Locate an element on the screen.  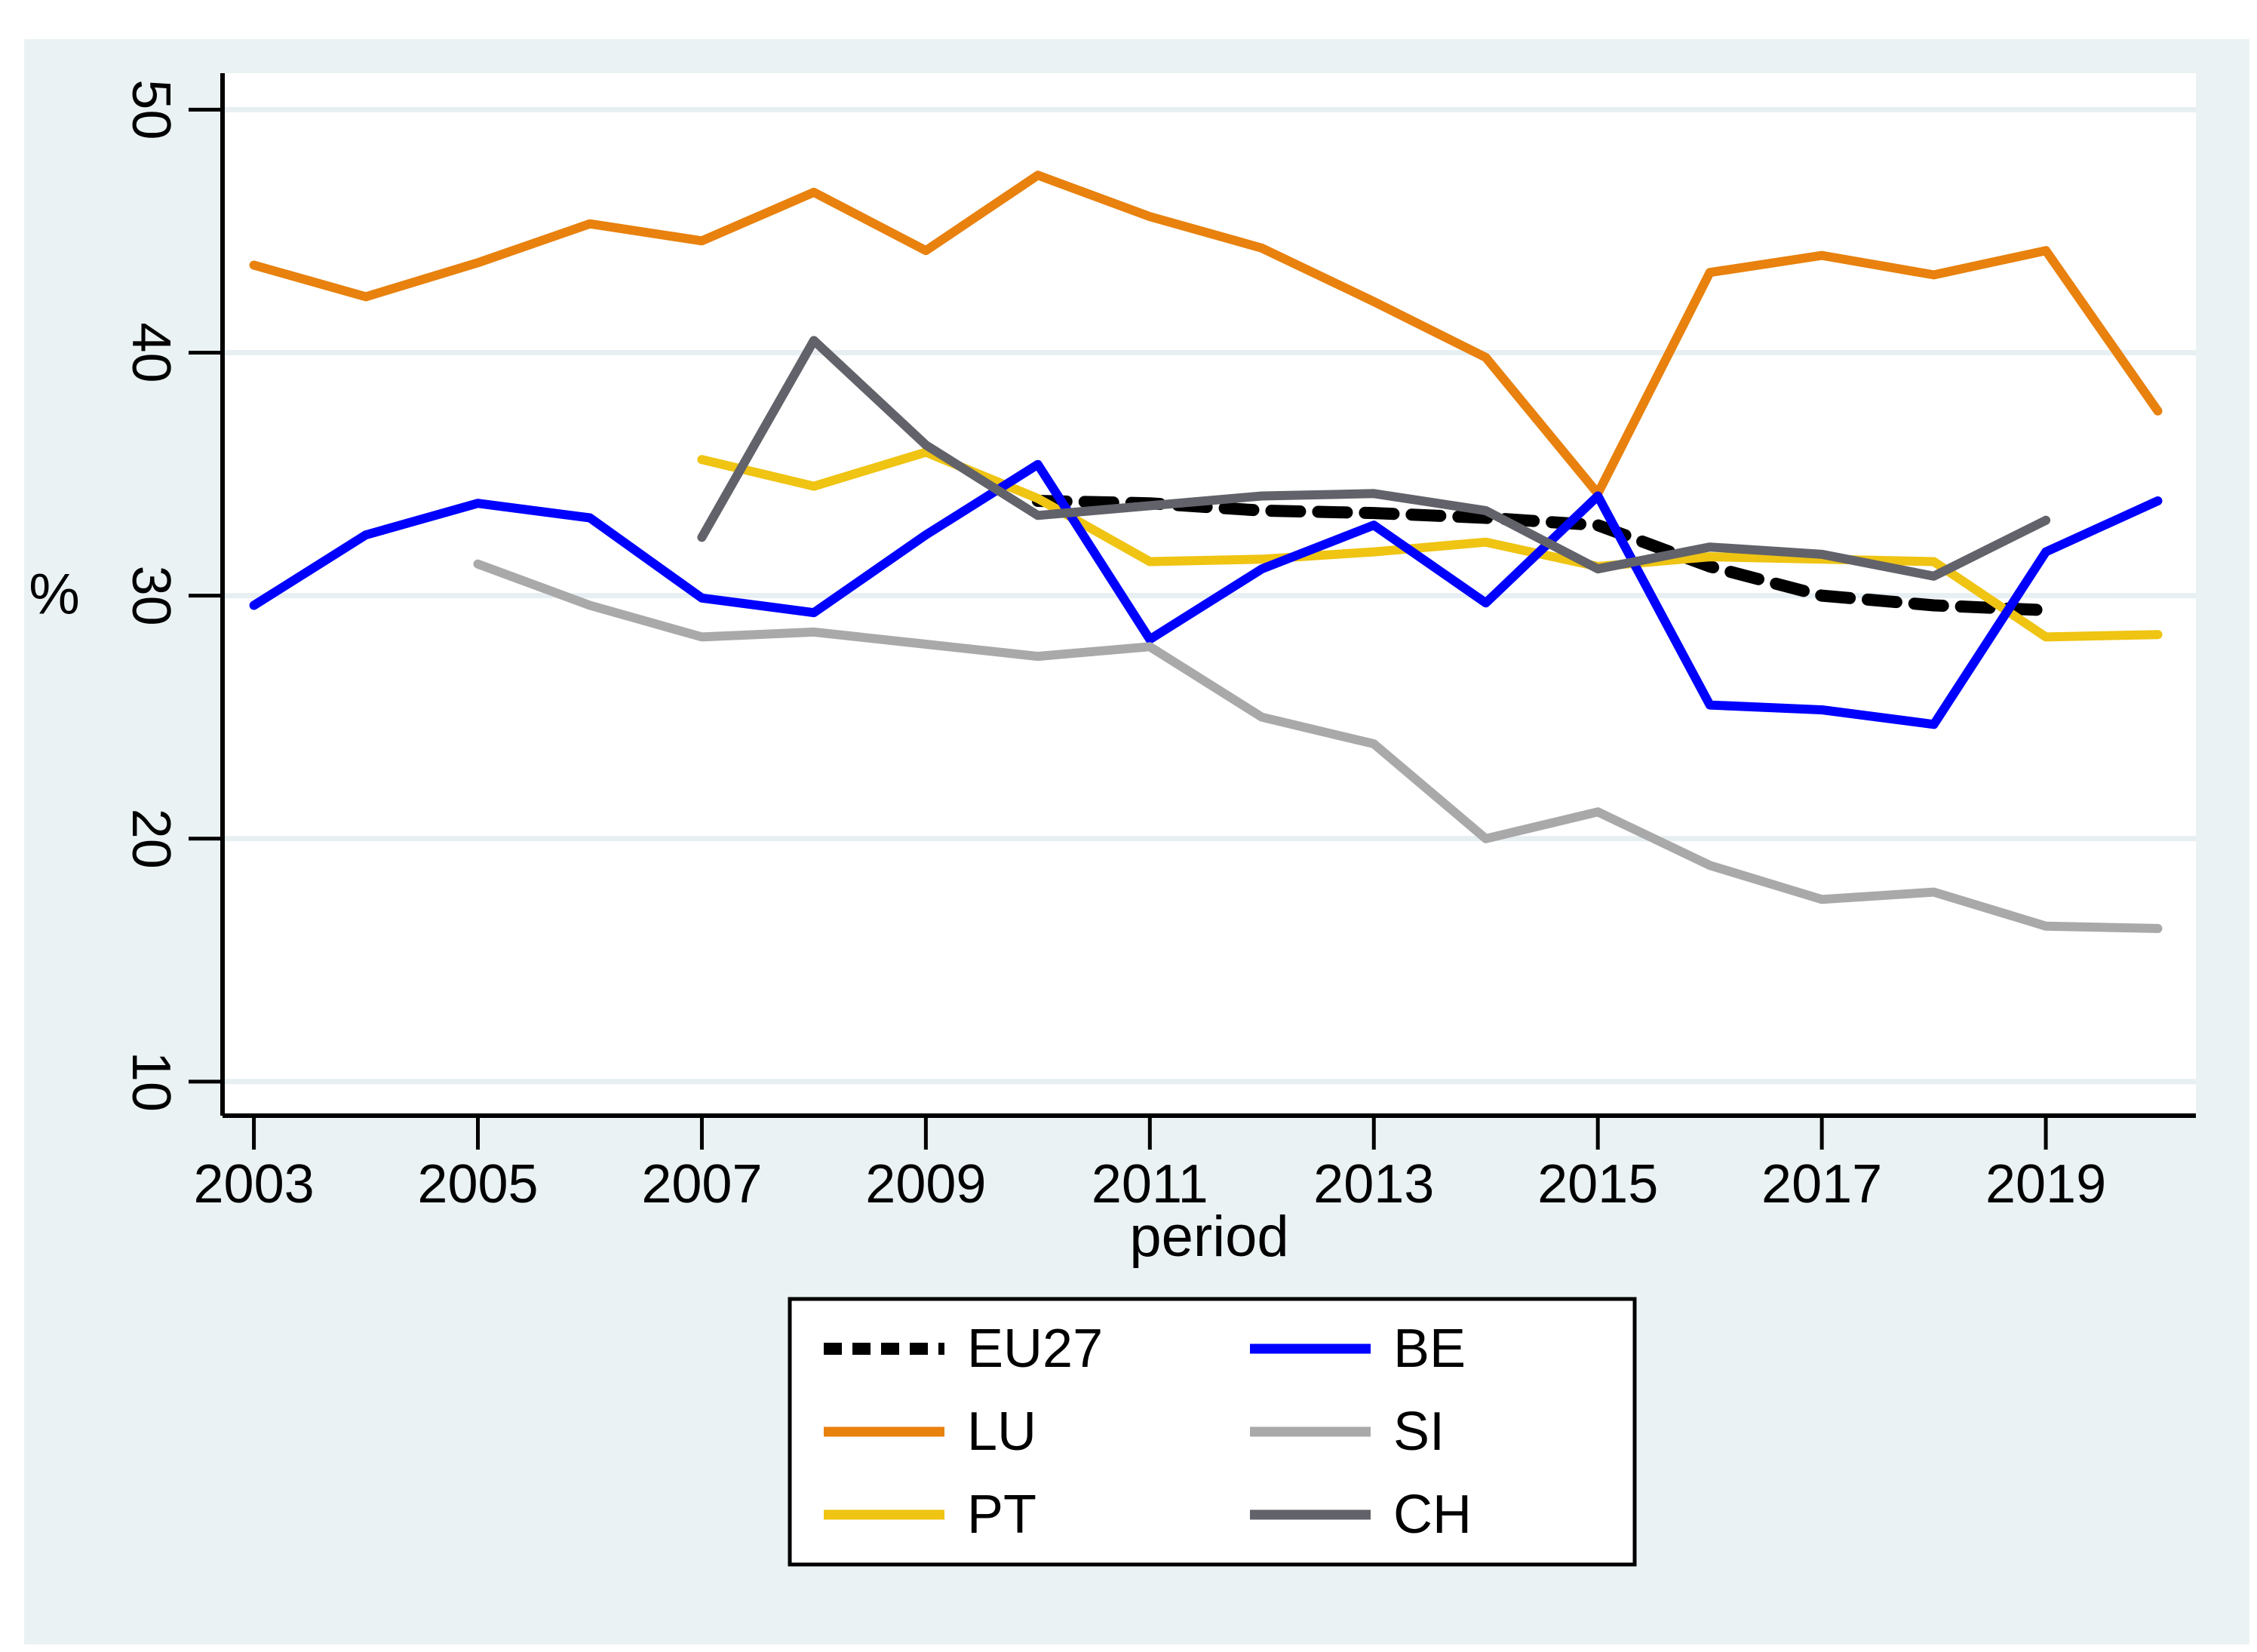
series-line-eu27 is located at coordinates (1542, 555).